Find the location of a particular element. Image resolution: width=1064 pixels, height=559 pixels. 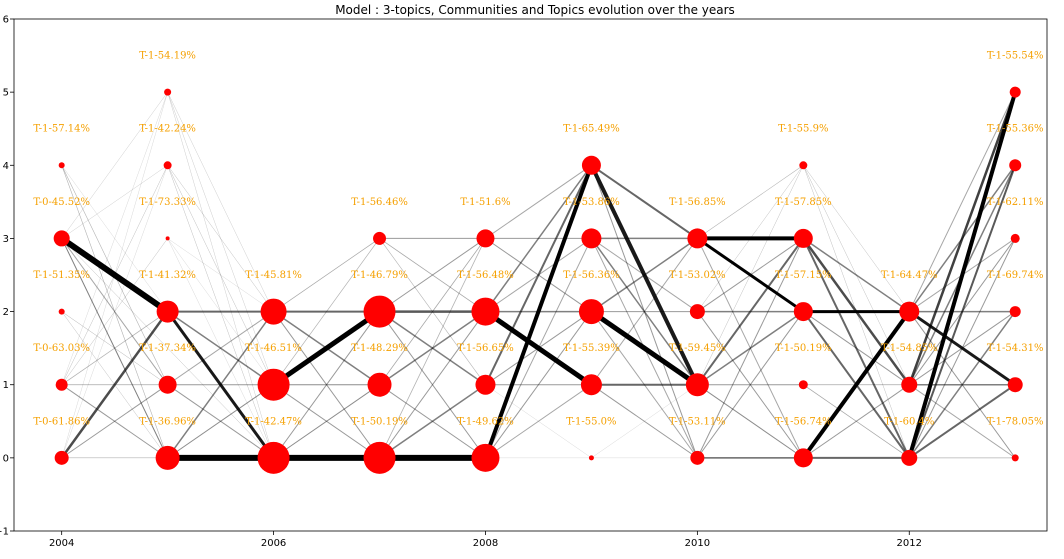

node-j0 is located at coordinates (1015, 458).